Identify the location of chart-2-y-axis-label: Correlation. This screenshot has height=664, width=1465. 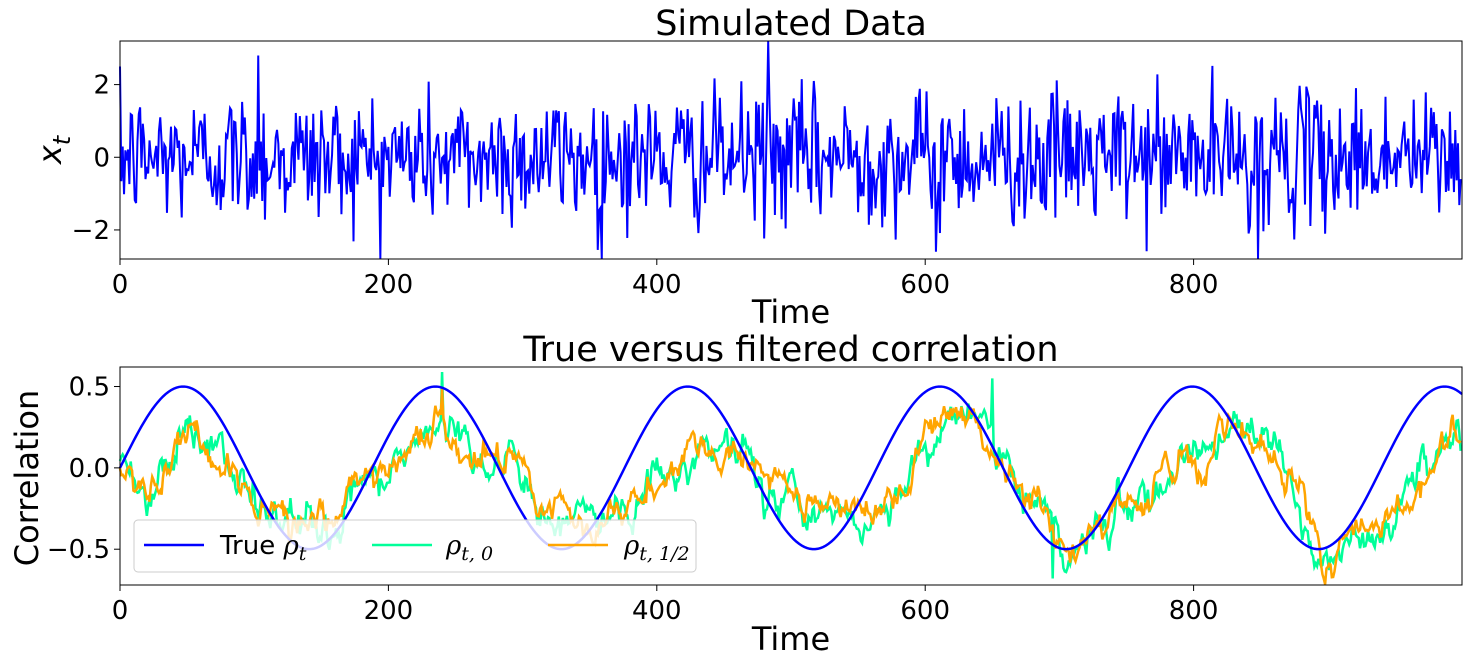
(27, 478).